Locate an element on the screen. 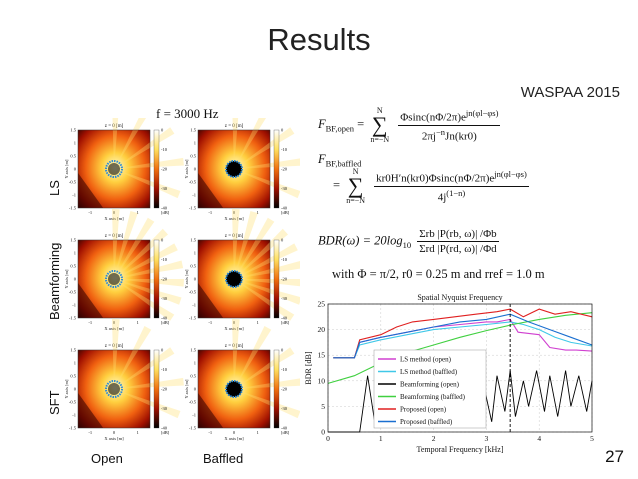 The image size is (638, 479). y-tick-label: 0 is located at coordinates (75, 279).